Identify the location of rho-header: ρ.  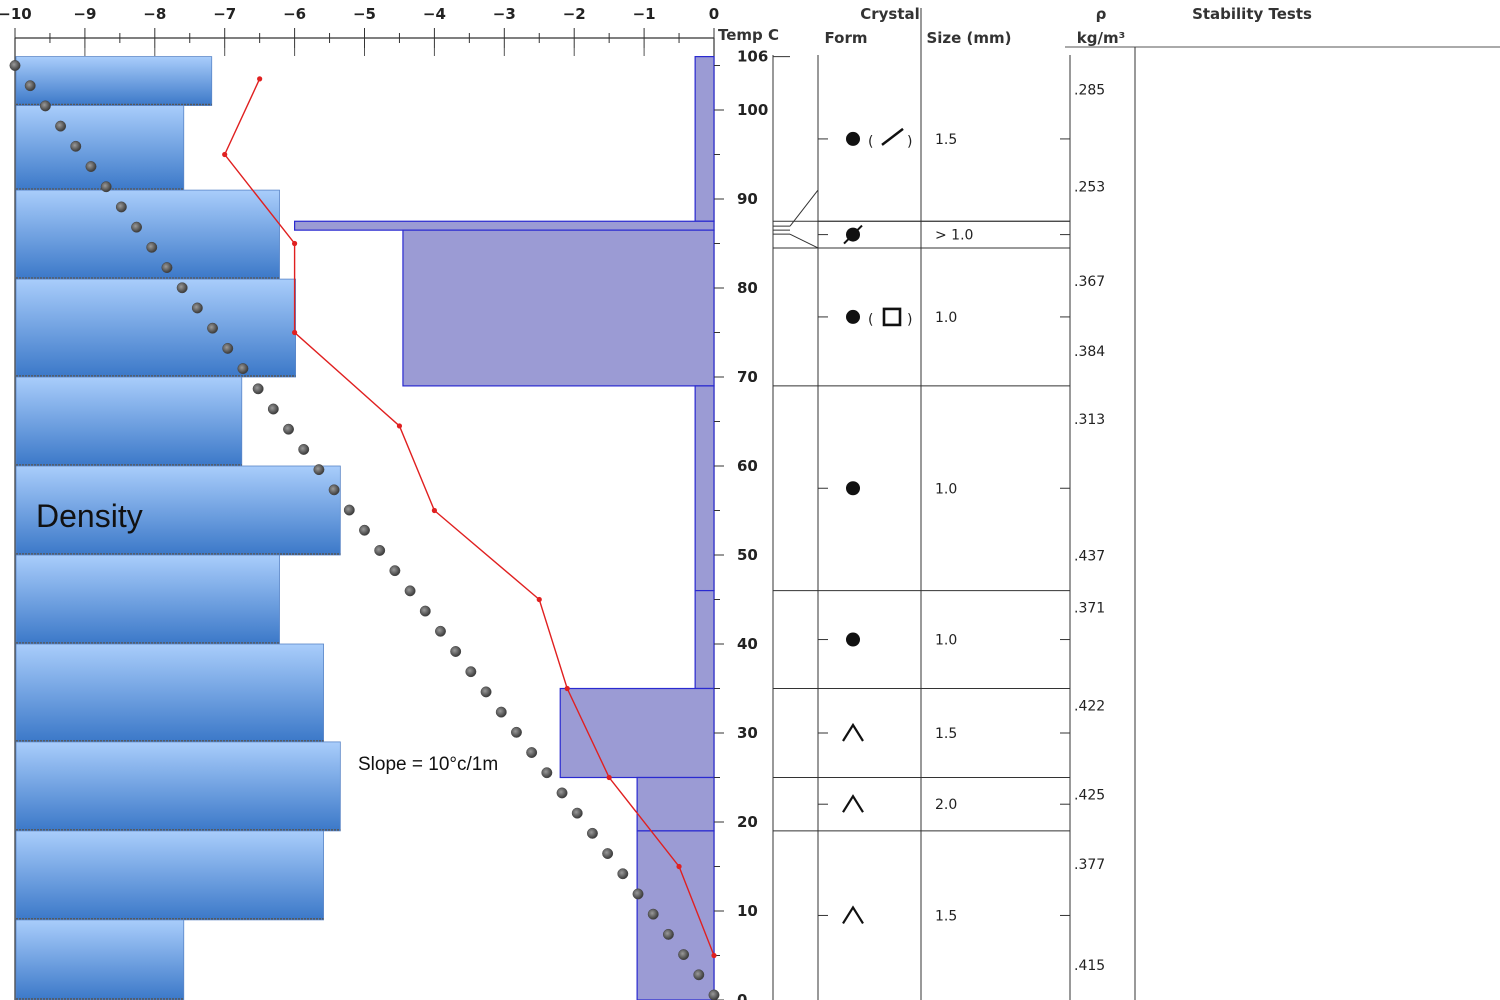
(1101, 14).